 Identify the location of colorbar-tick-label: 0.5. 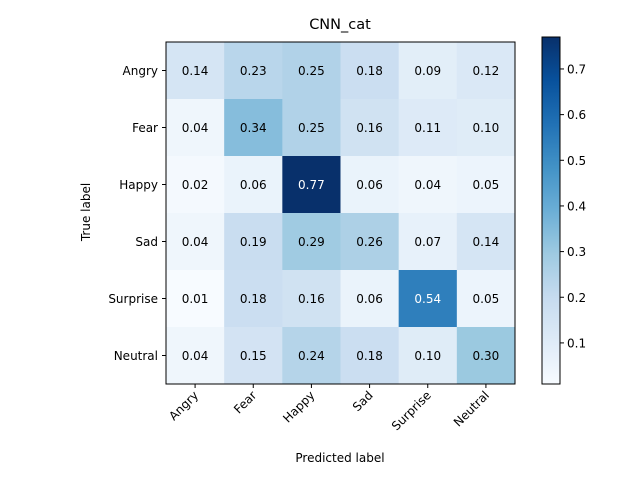
(576, 161).